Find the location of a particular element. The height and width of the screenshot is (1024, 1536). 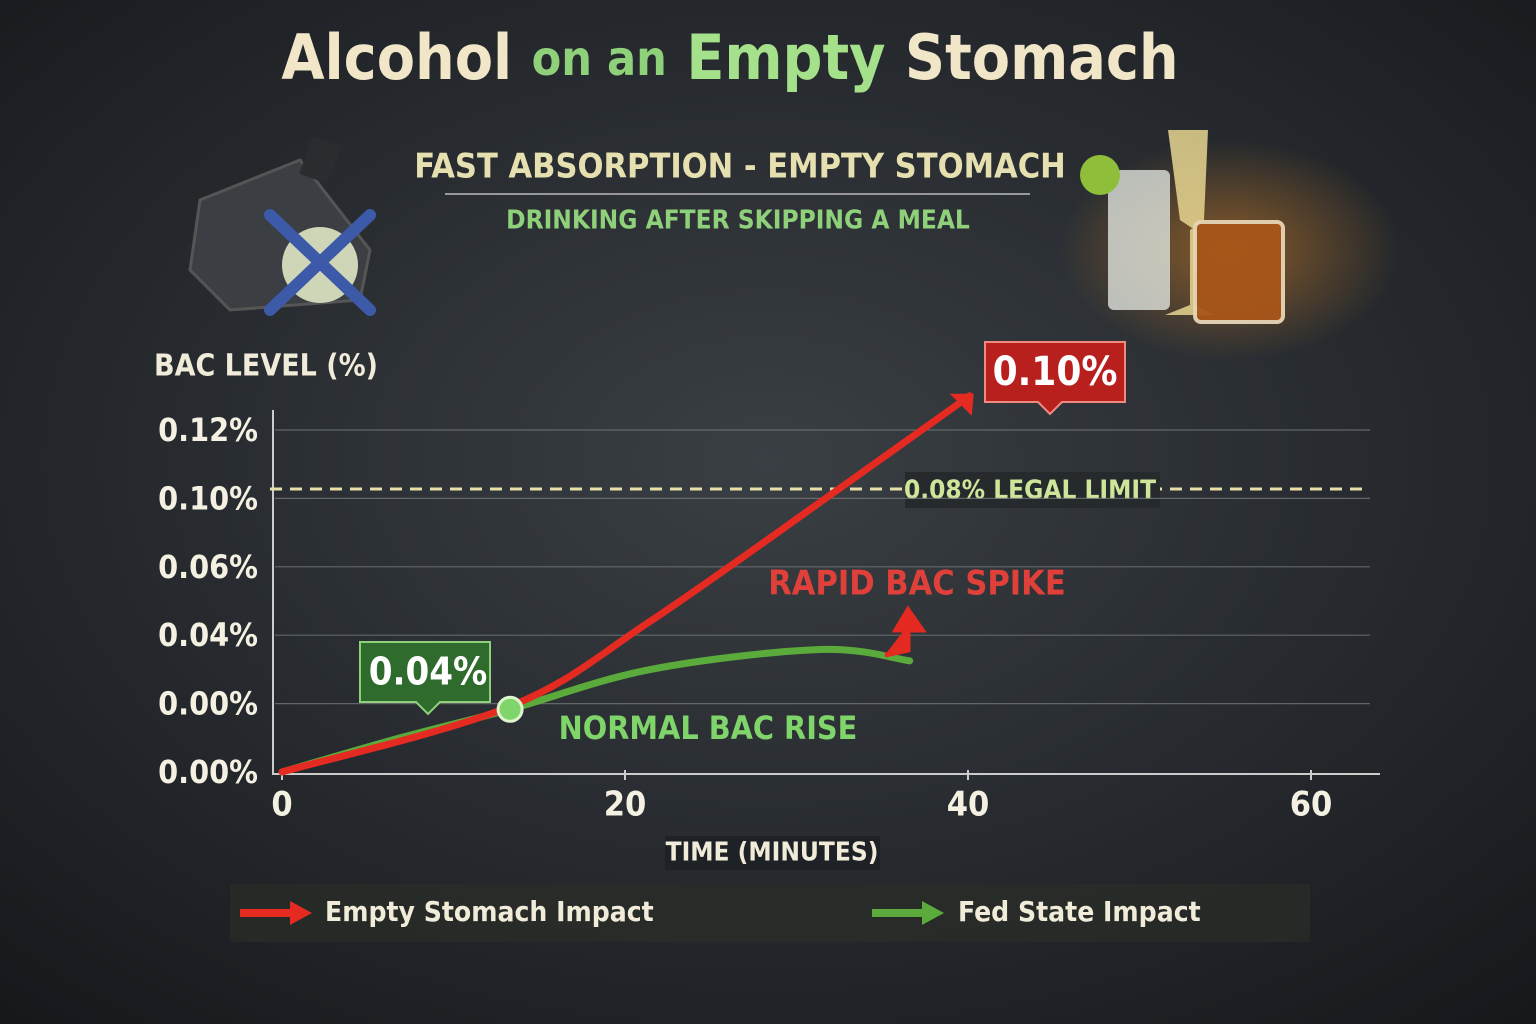

drinks-icon is located at coordinates (1182, 227).